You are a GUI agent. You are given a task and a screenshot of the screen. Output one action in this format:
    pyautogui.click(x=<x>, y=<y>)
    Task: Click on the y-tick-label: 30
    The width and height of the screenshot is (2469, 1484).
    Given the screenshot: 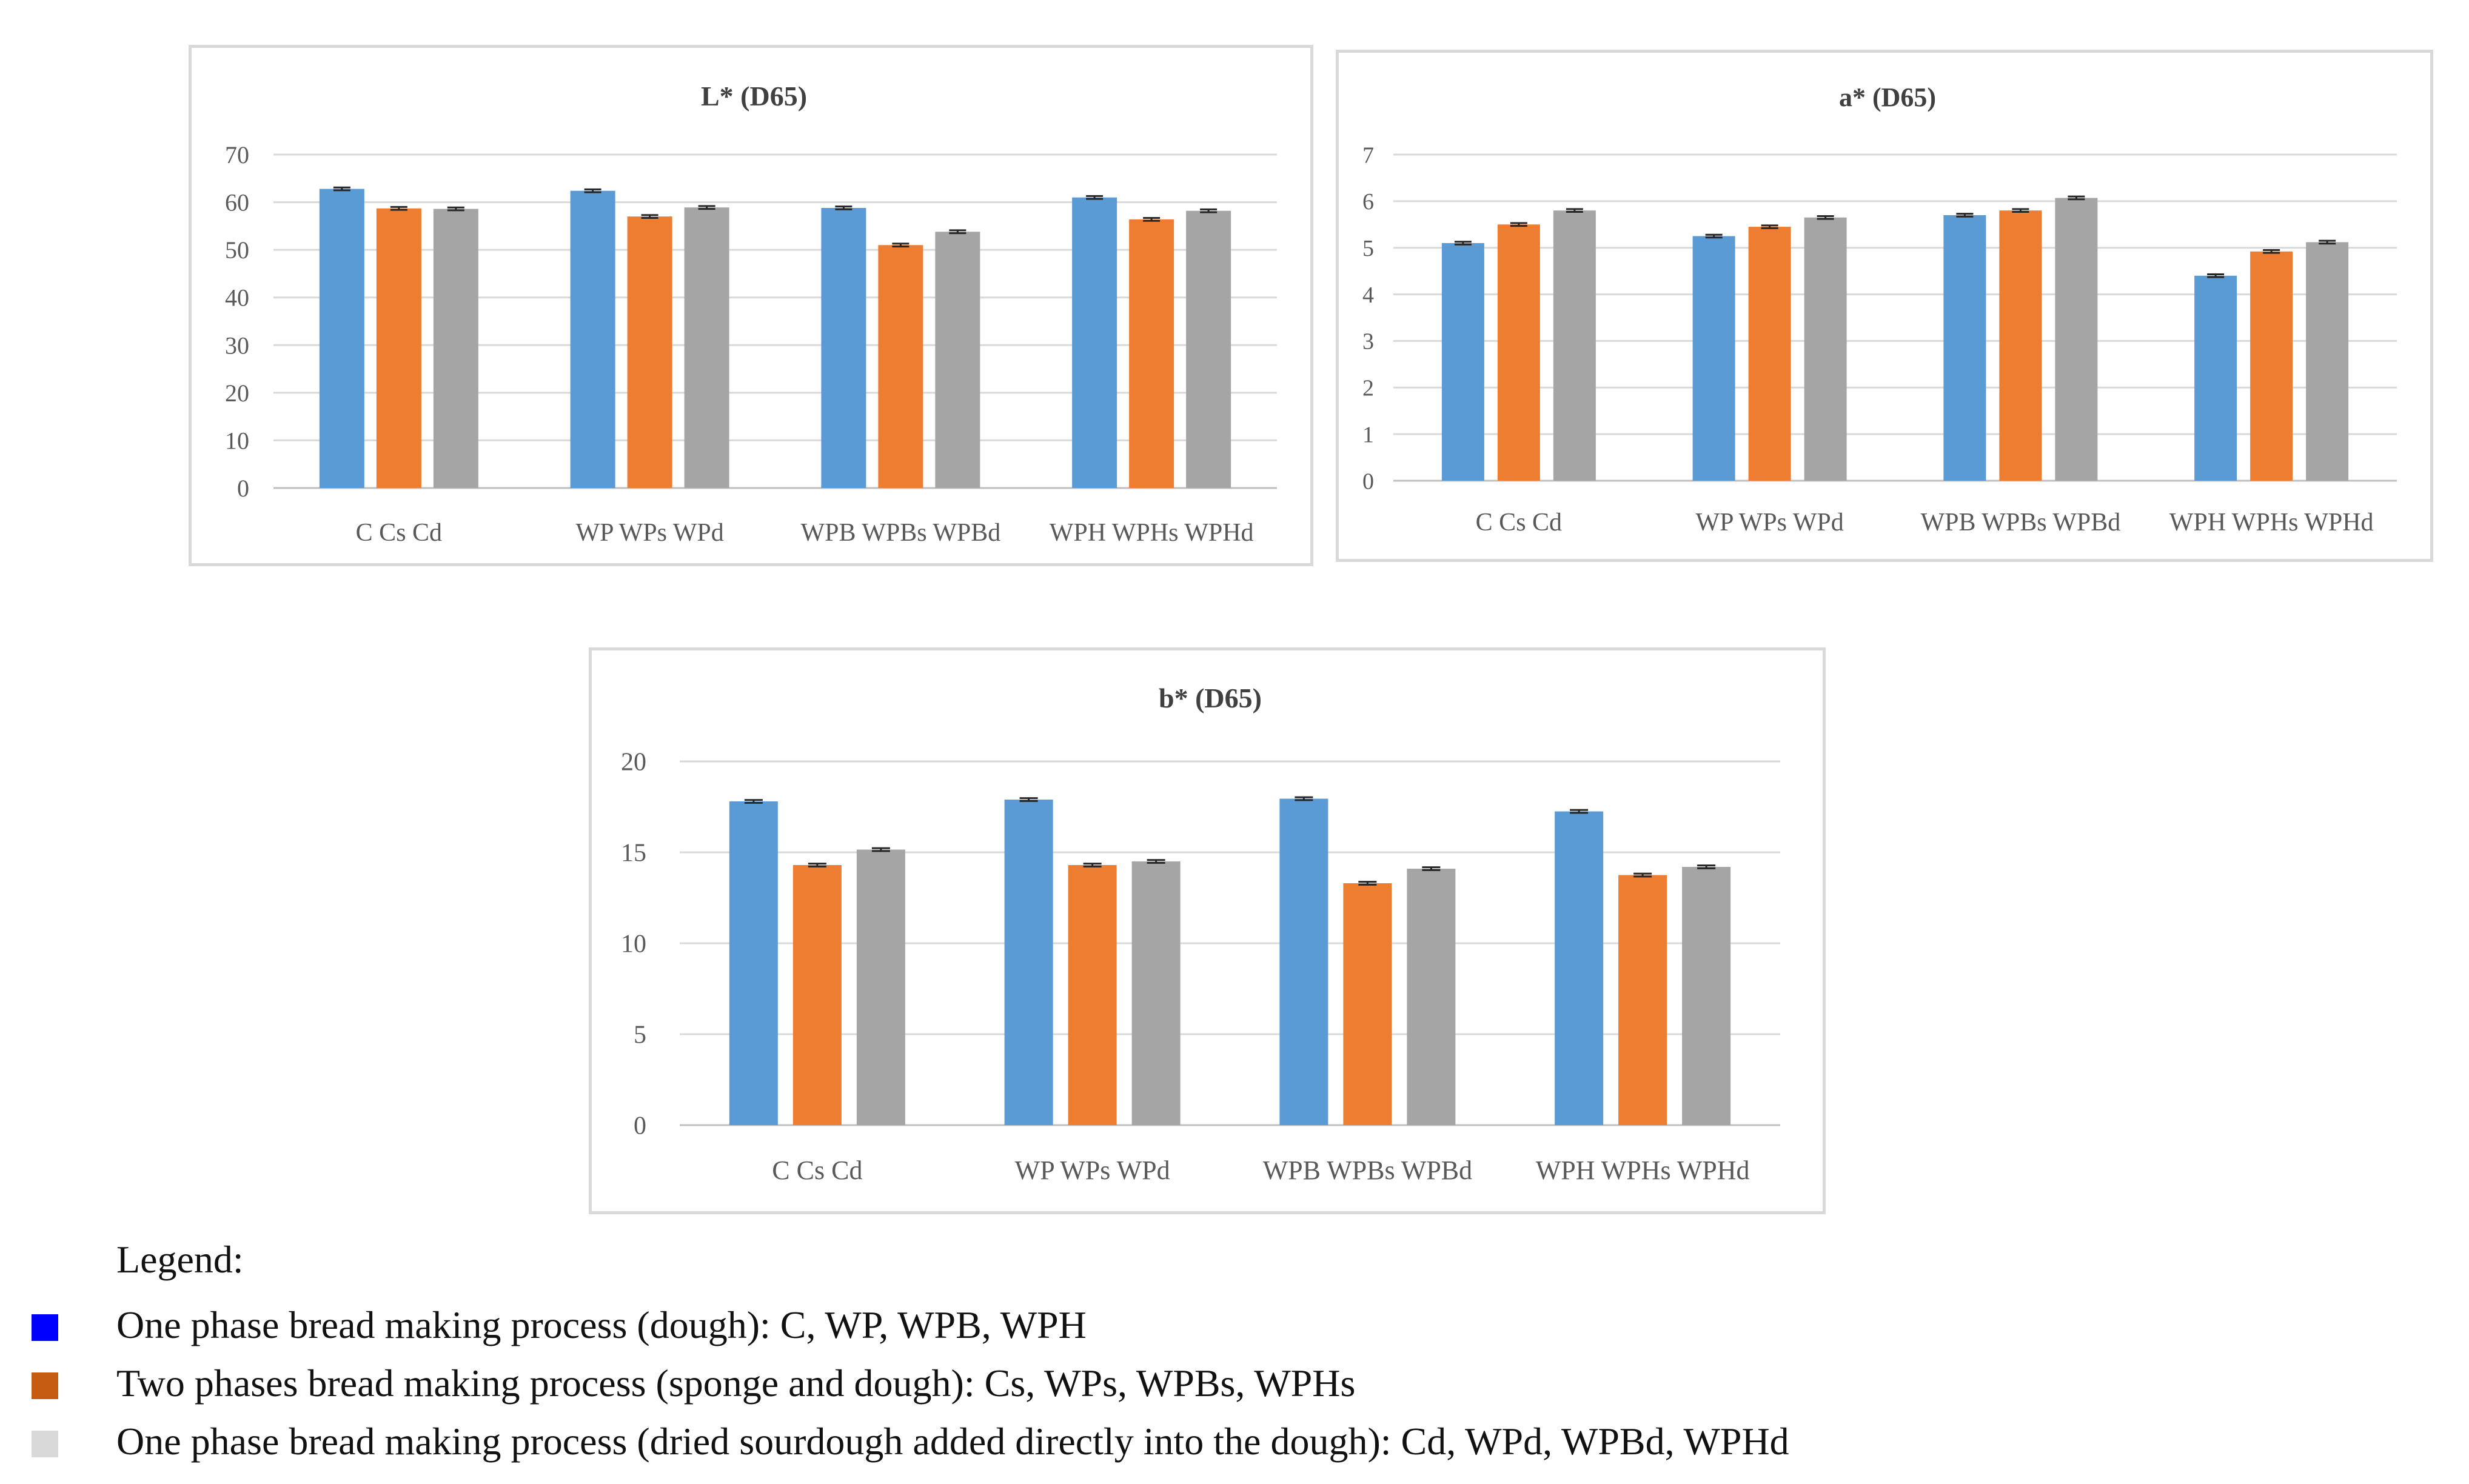 What is the action you would take?
    pyautogui.click(x=237, y=345)
    